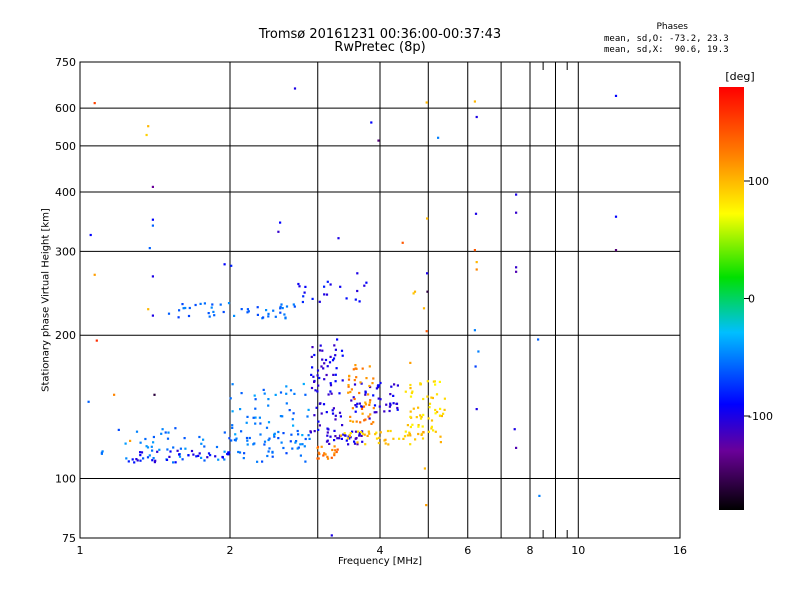 Image resolution: width=800 pixels, height=600 pixels. I want to click on colorbar-ticks: 100 0 -100, so click(758, 299).